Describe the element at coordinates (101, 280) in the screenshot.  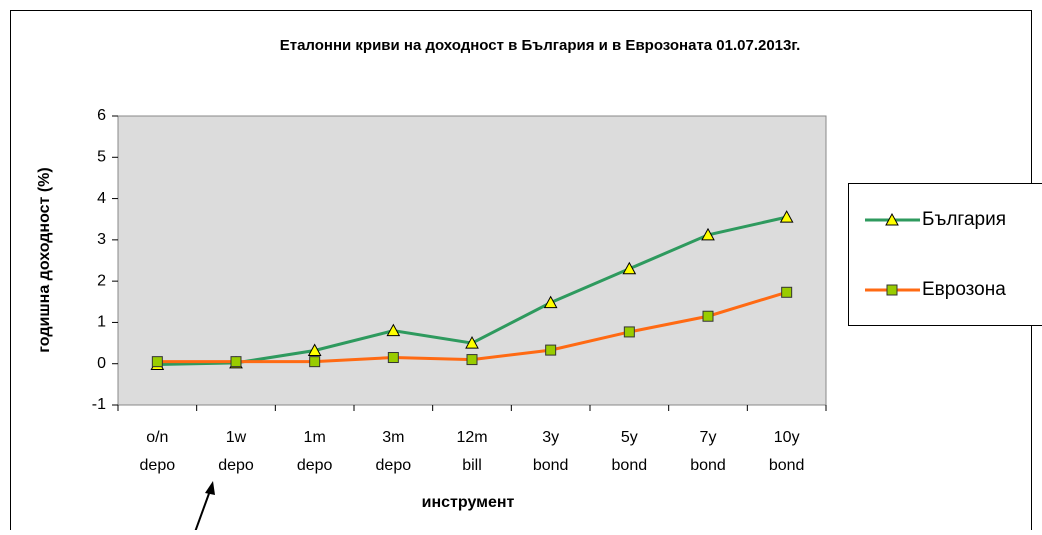
I see `y-tick-label: 2` at that location.